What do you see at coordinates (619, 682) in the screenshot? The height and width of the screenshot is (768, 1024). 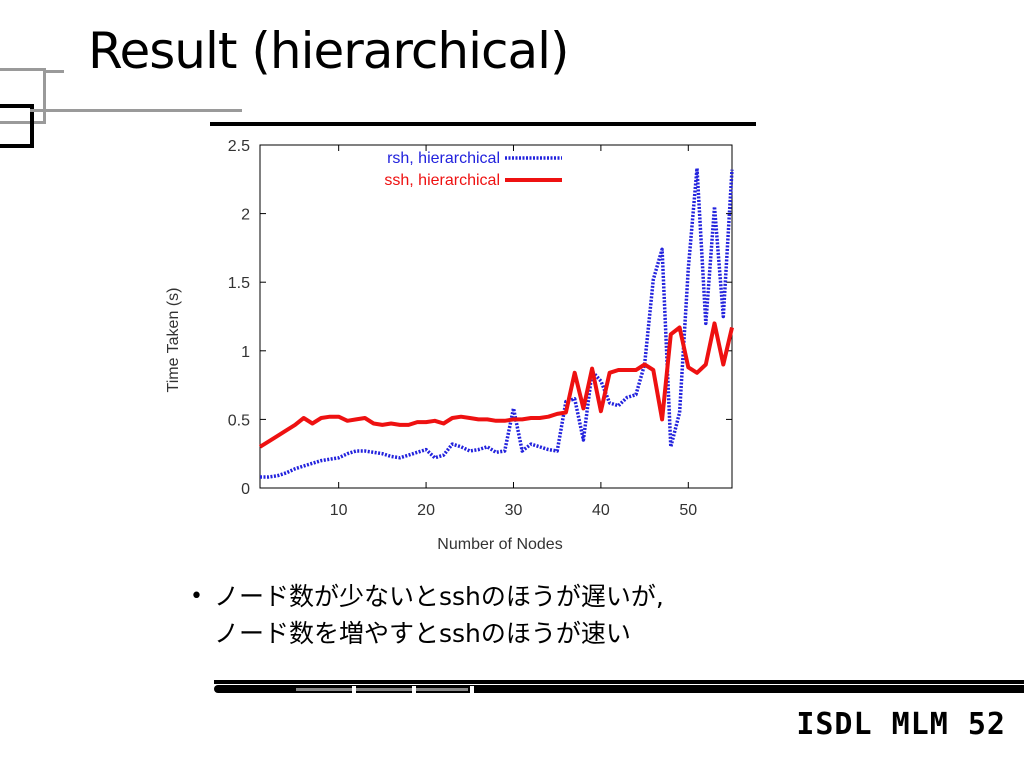 I see `footer-rule-top` at bounding box center [619, 682].